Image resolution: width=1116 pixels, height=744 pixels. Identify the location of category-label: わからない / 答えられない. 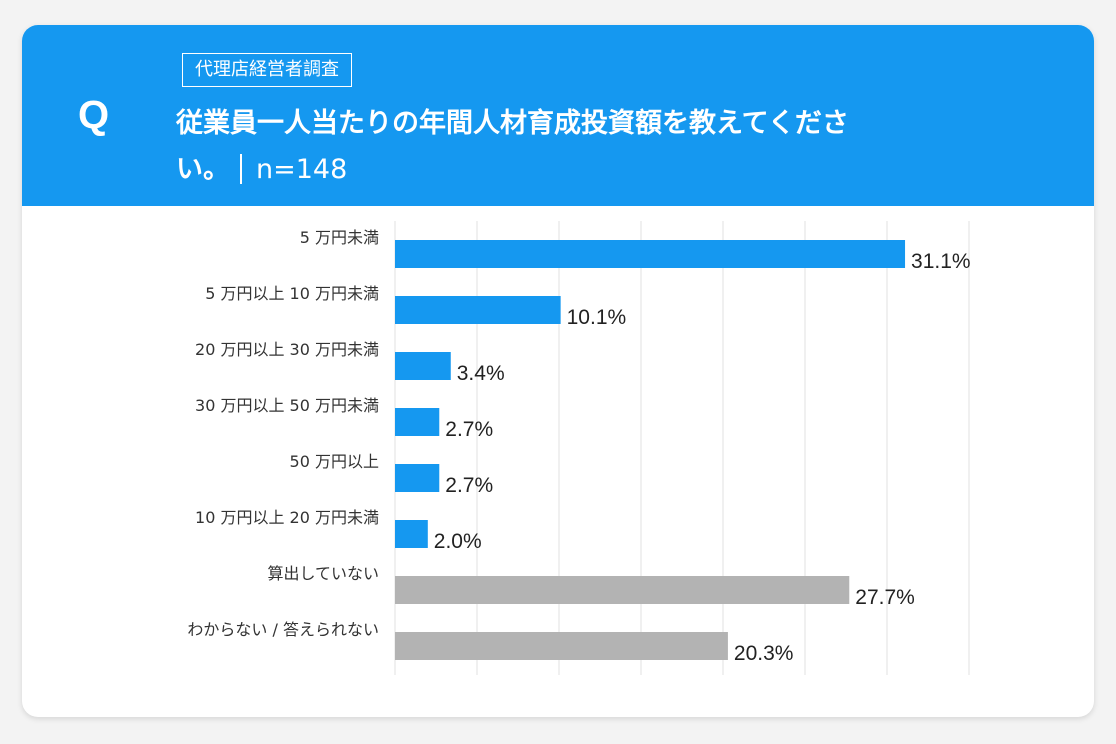
(283, 629).